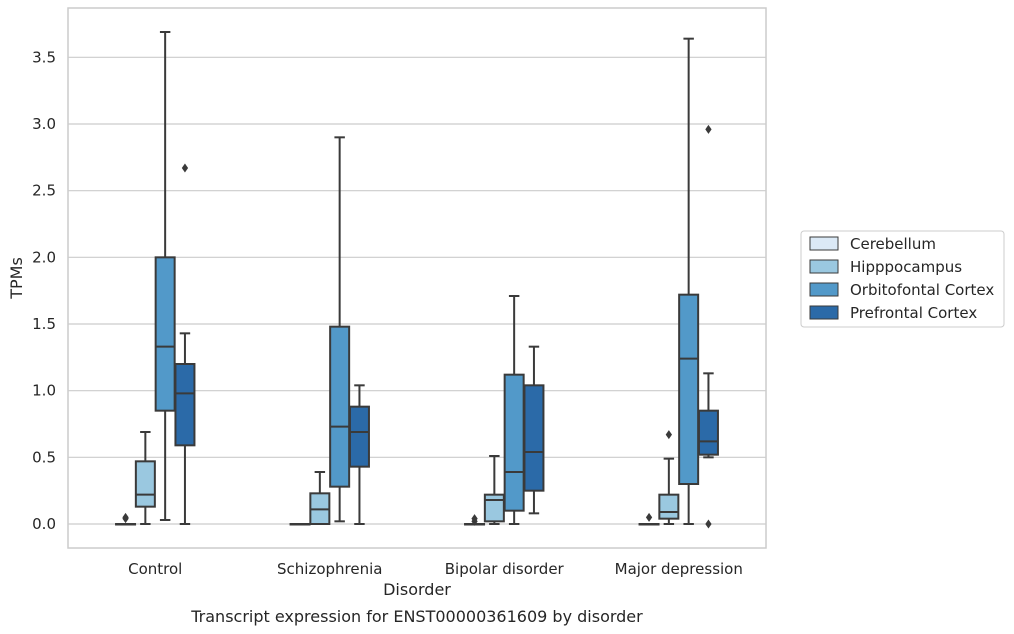  I want to click on x-tick-label: Schizophrenia, so click(329, 569).